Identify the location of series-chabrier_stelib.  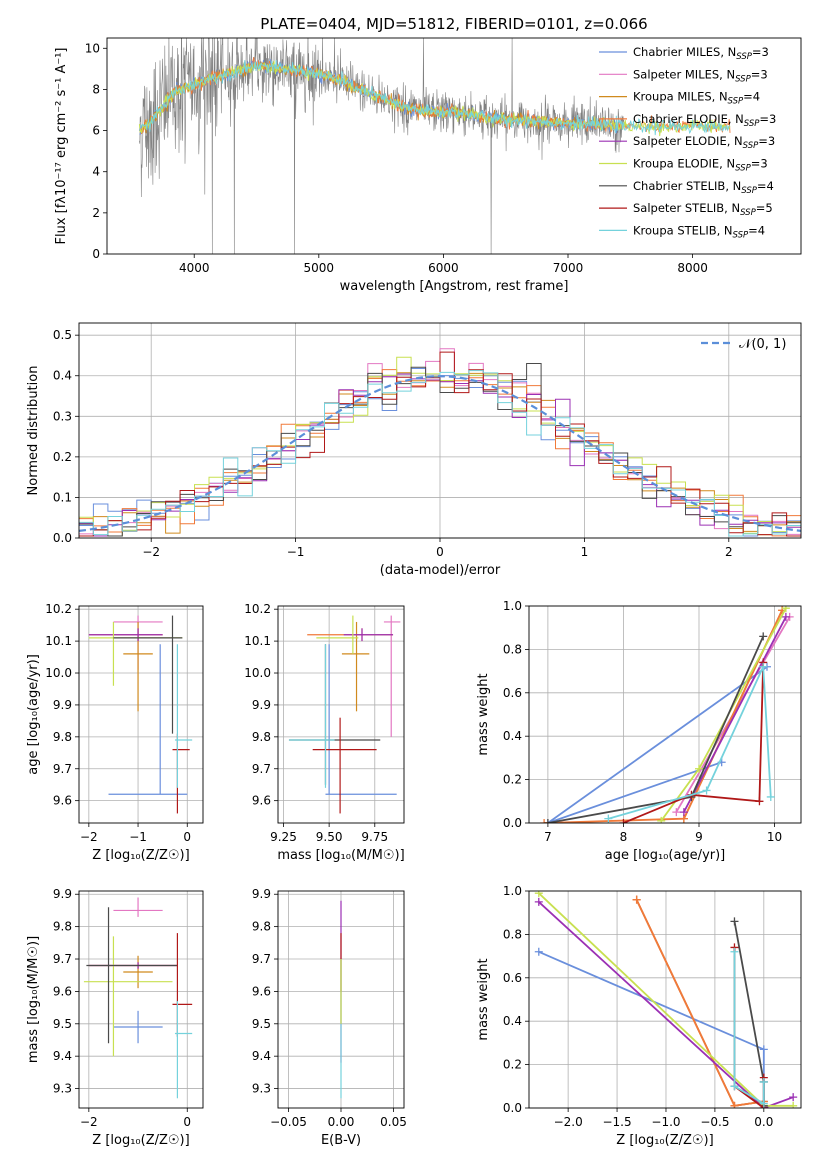
(749, 1012).